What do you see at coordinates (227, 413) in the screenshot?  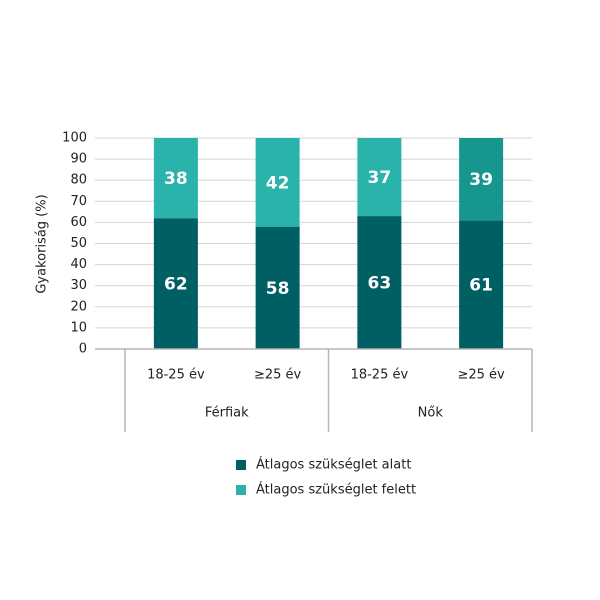 I see `group-label: Férfiak` at bounding box center [227, 413].